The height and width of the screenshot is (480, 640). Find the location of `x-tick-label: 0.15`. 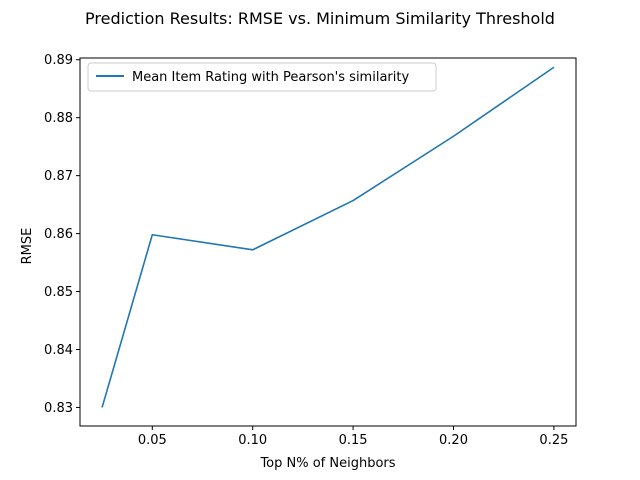

x-tick-label: 0.15 is located at coordinates (353, 440).